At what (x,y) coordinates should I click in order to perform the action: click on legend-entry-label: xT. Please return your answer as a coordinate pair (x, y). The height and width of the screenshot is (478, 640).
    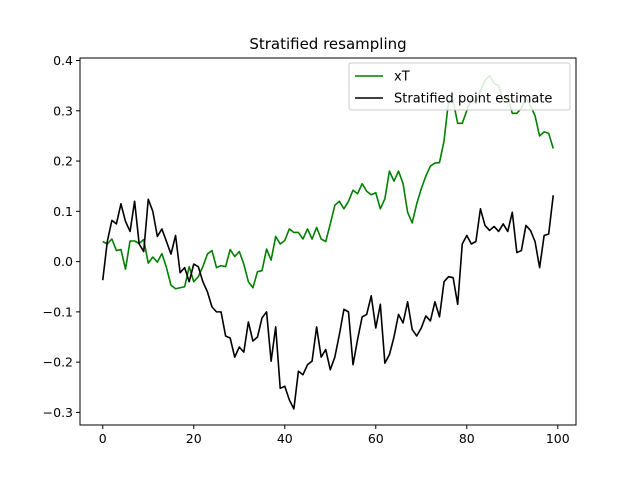
    Looking at the image, I should click on (402, 77).